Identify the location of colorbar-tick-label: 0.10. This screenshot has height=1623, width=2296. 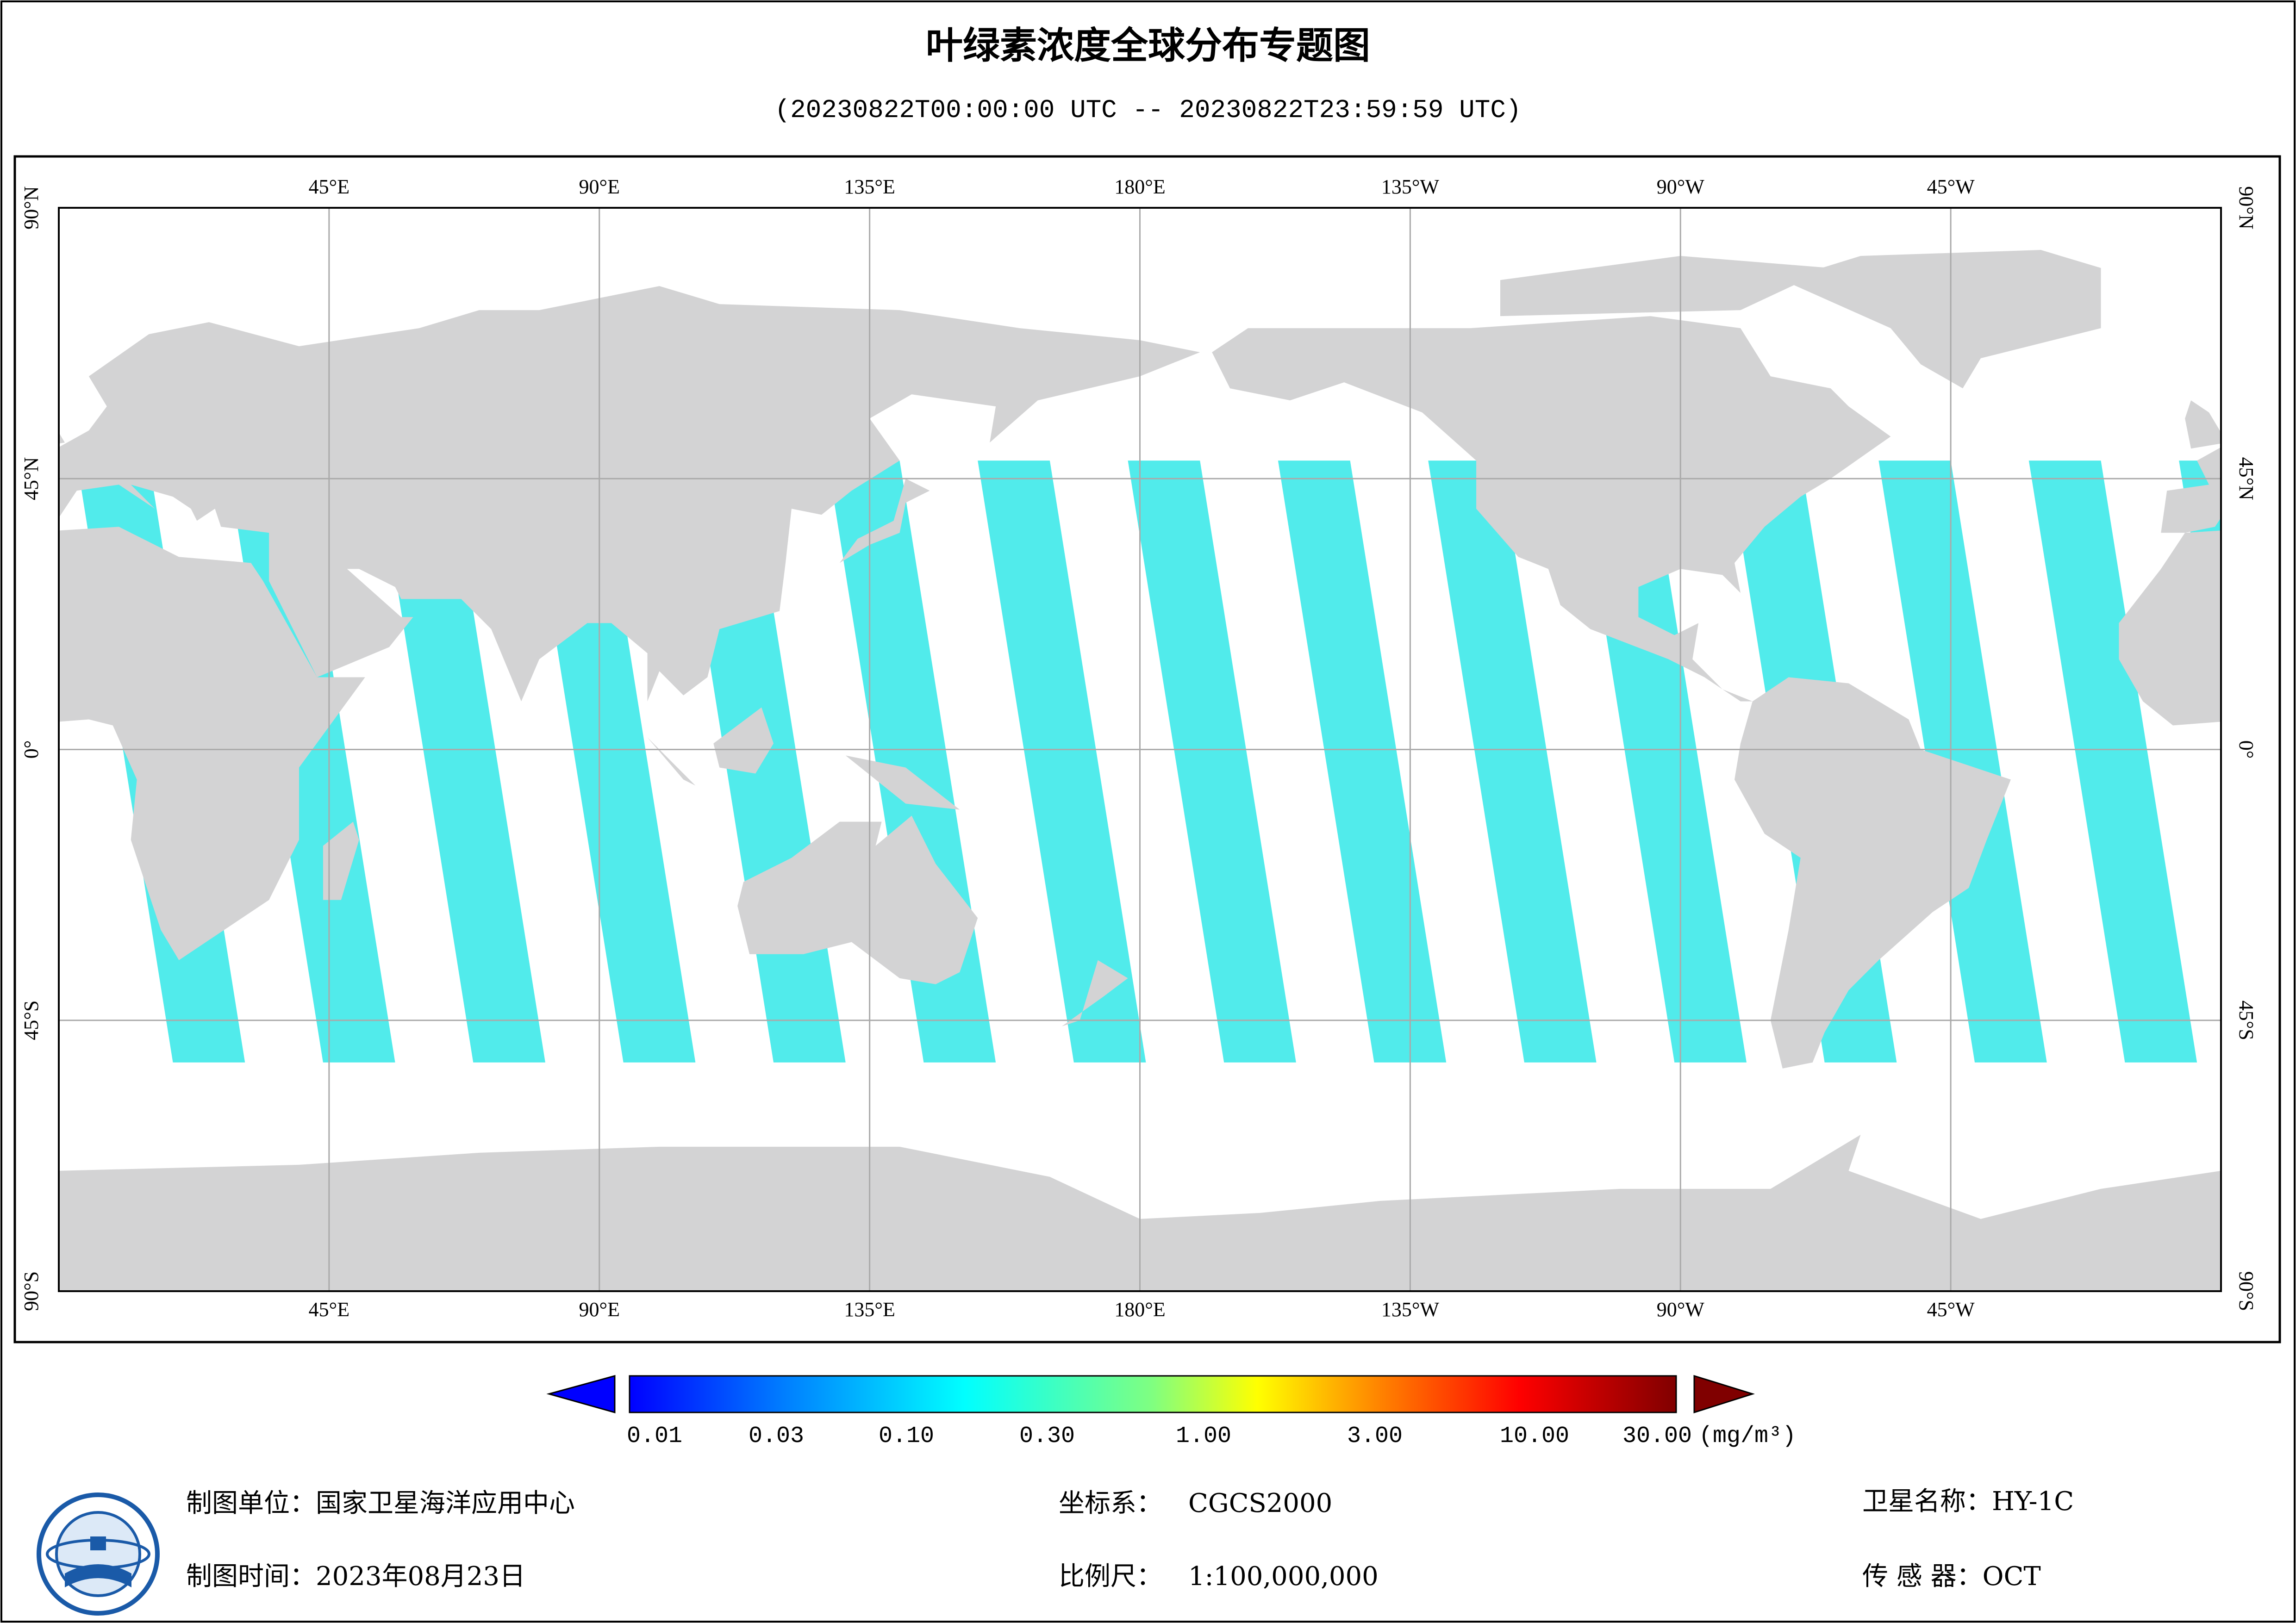
(906, 1436).